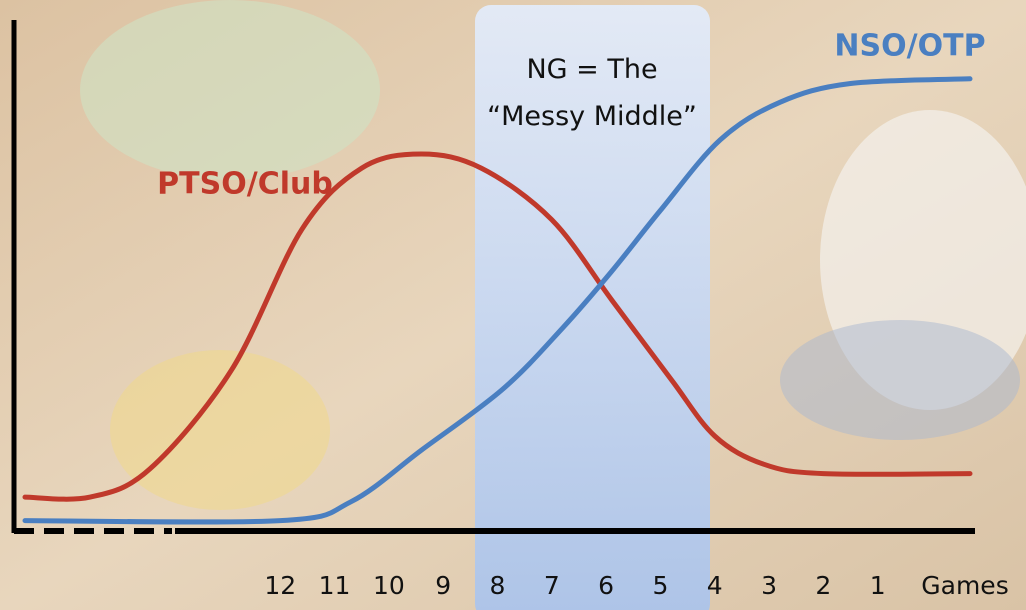  Describe the element at coordinates (823, 585) in the screenshot. I see `x-tick-label: 2` at that location.